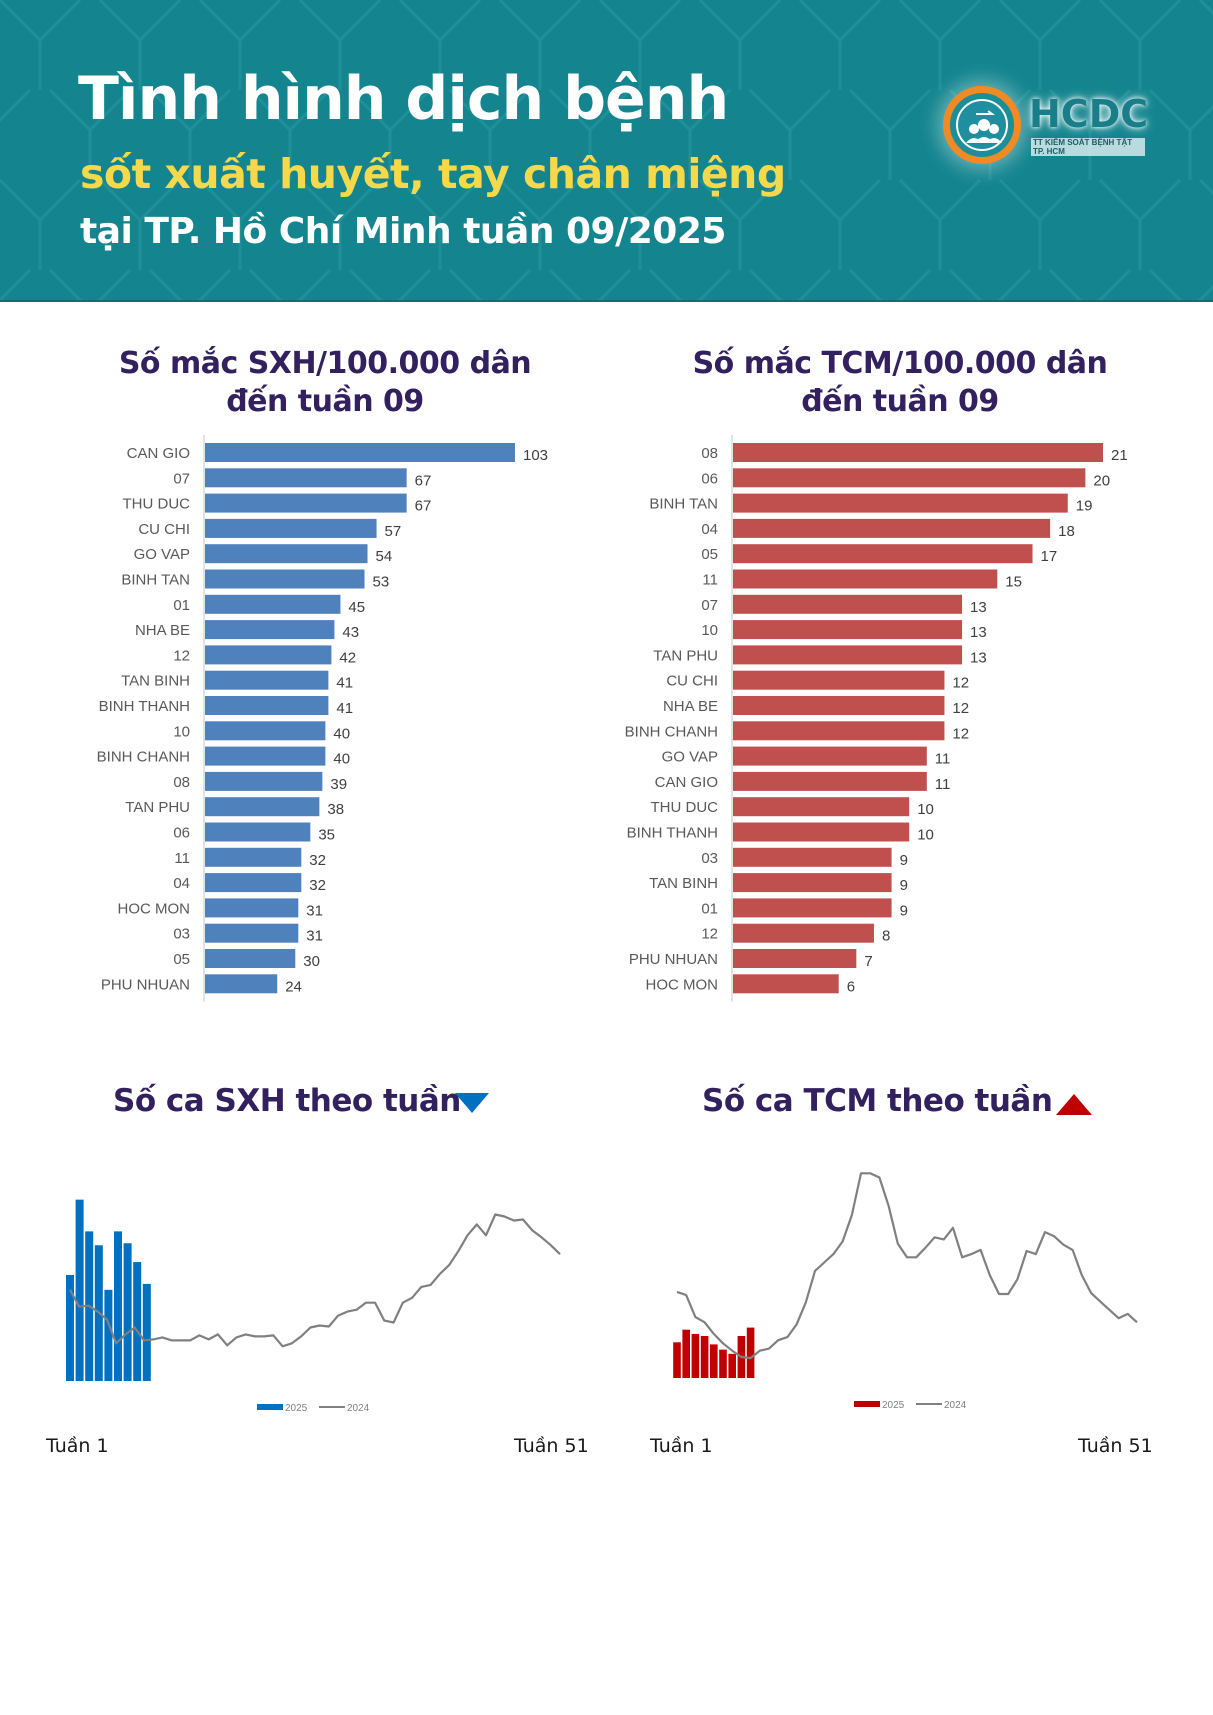 Image resolution: width=1213 pixels, height=1715 pixels. Describe the element at coordinates (709, 554) in the screenshot. I see `tcm-rate-category-label: 05` at that location.